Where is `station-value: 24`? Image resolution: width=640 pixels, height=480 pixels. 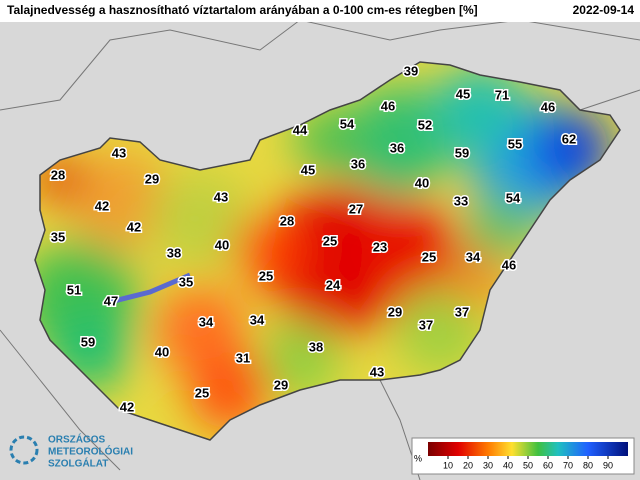
station-value: 24 is located at coordinates (333, 284).